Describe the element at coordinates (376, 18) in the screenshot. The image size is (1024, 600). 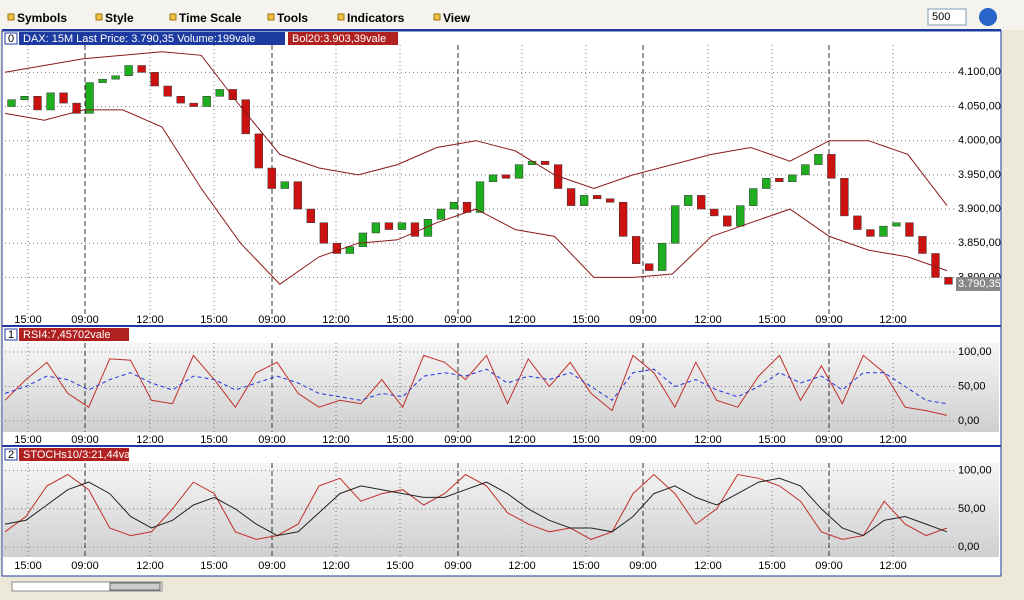
I see `menu-item: Indicators` at that location.